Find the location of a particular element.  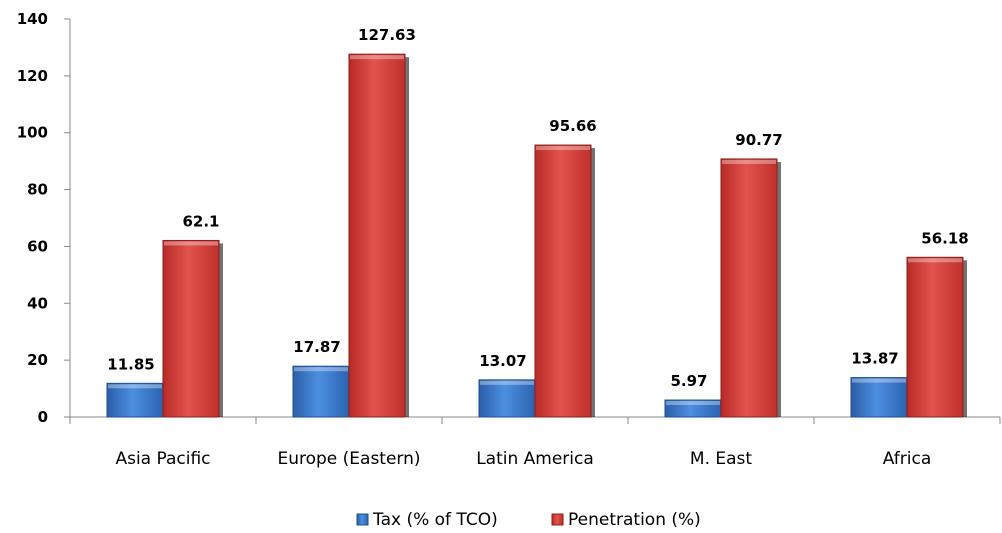

legend-label: Penetration (%) is located at coordinates (634, 520).